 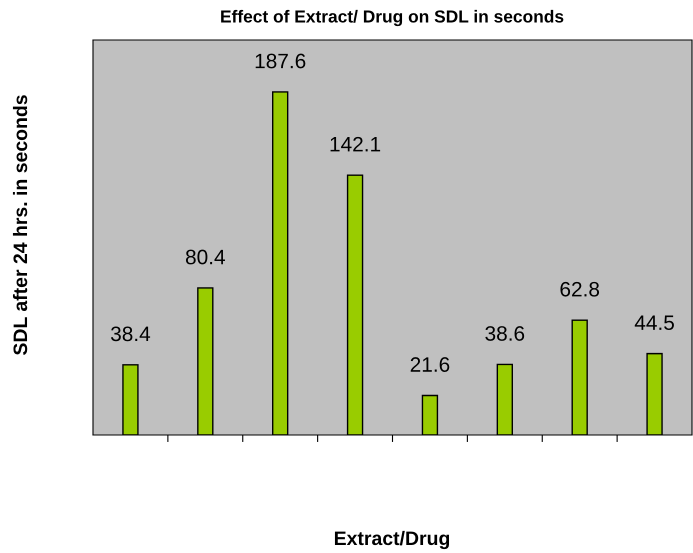 I want to click on data-label: 38.4, so click(x=130, y=334).